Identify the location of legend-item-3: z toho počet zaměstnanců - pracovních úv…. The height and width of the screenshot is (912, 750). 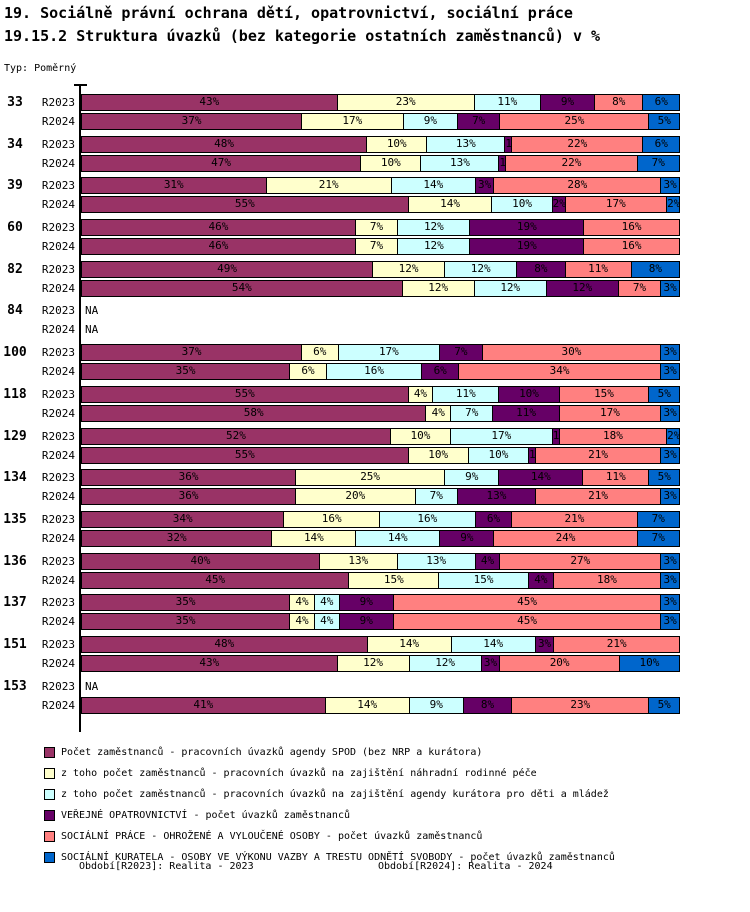
(329, 794).